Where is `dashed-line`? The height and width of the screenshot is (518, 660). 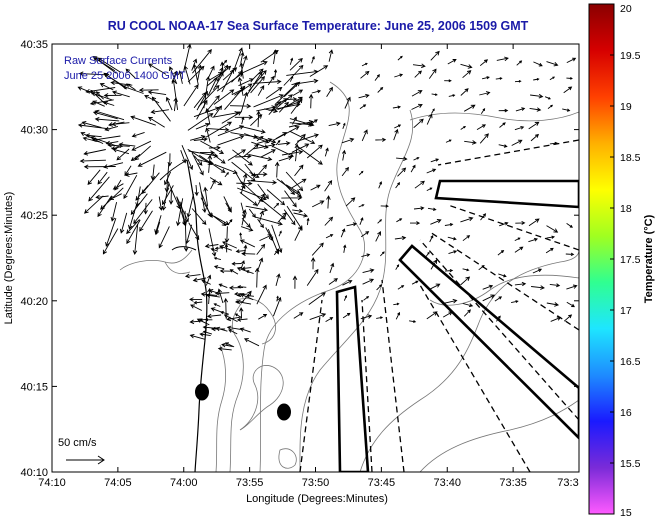
dashed-line is located at coordinates (499, 330).